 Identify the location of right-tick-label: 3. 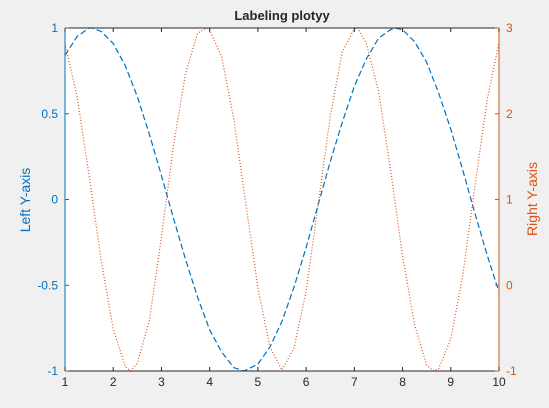
(509, 28).